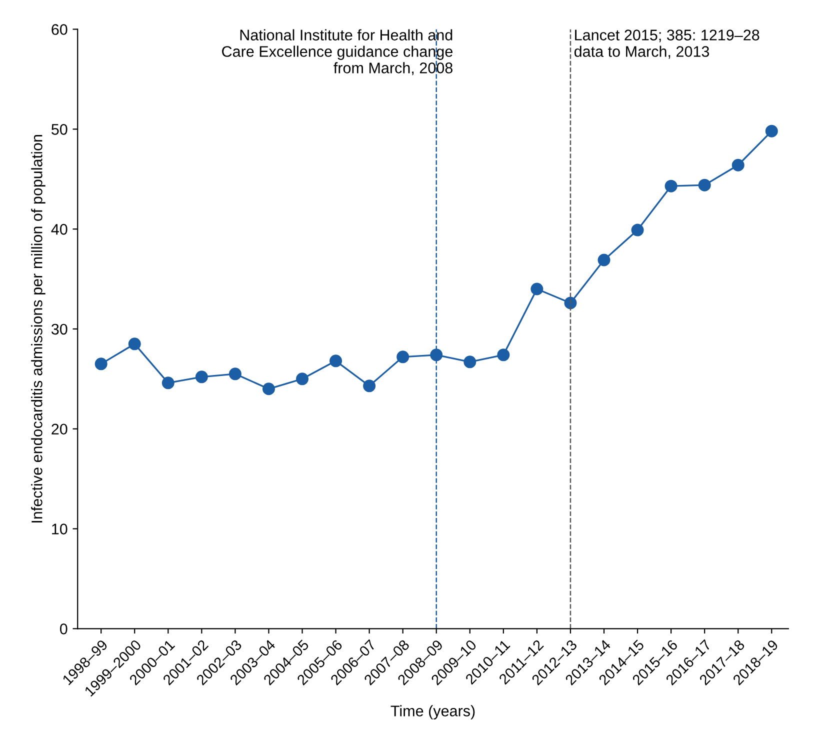 The width and height of the screenshot is (817, 731). Describe the element at coordinates (60, 129) in the screenshot. I see `y-tick-label: 50` at that location.